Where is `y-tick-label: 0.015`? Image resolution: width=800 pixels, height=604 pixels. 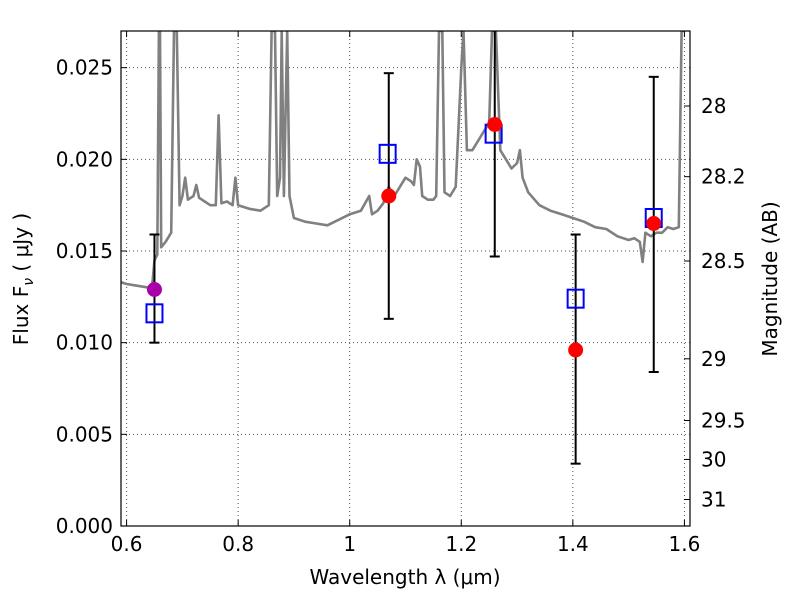
y-tick-label: 0.015 is located at coordinates (84, 251).